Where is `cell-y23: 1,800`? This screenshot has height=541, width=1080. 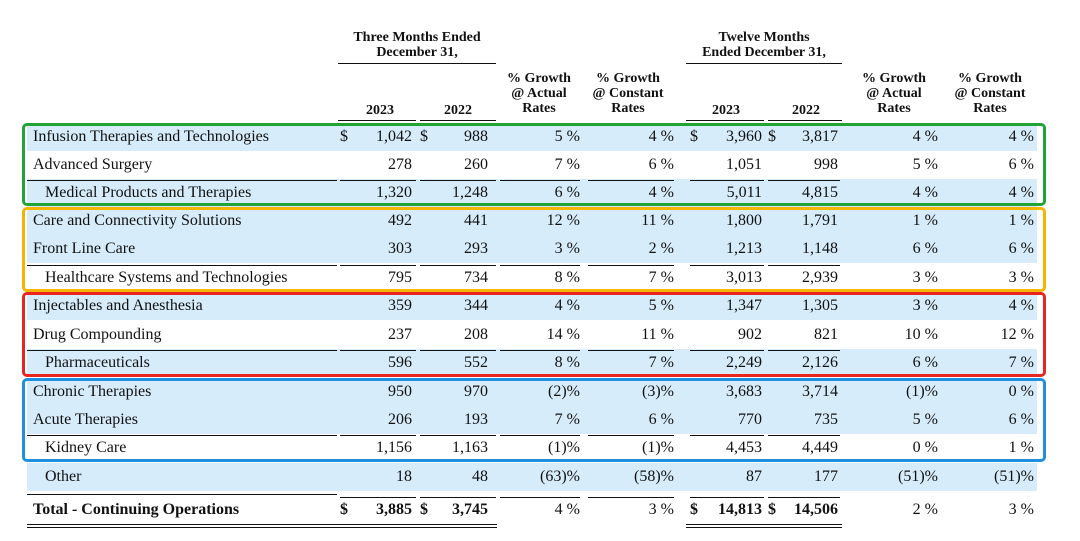
cell-y23: 1,800 is located at coordinates (744, 220).